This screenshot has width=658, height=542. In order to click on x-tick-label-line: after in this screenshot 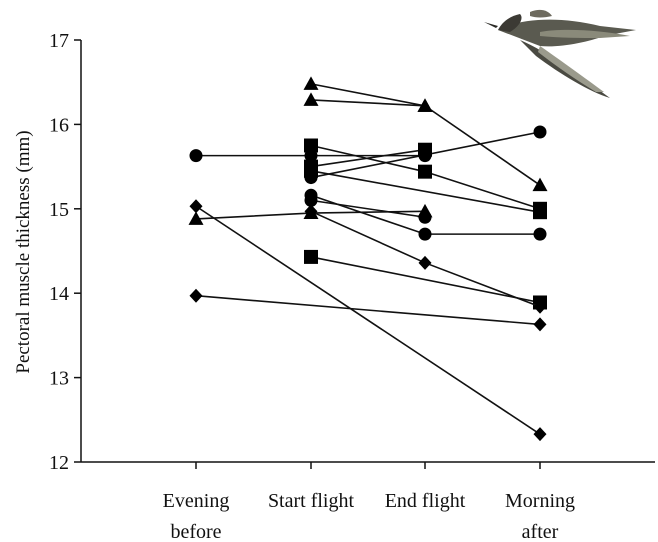, I will do `click(540, 531)`.